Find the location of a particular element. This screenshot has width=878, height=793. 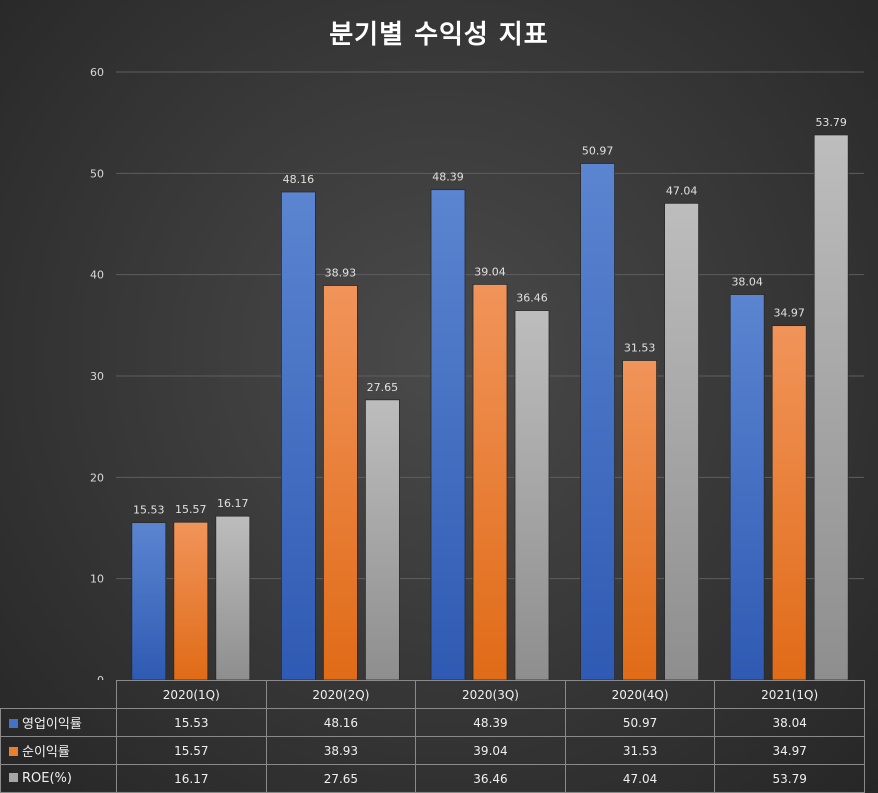

y-tick-label: 40 is located at coordinates (97, 275).